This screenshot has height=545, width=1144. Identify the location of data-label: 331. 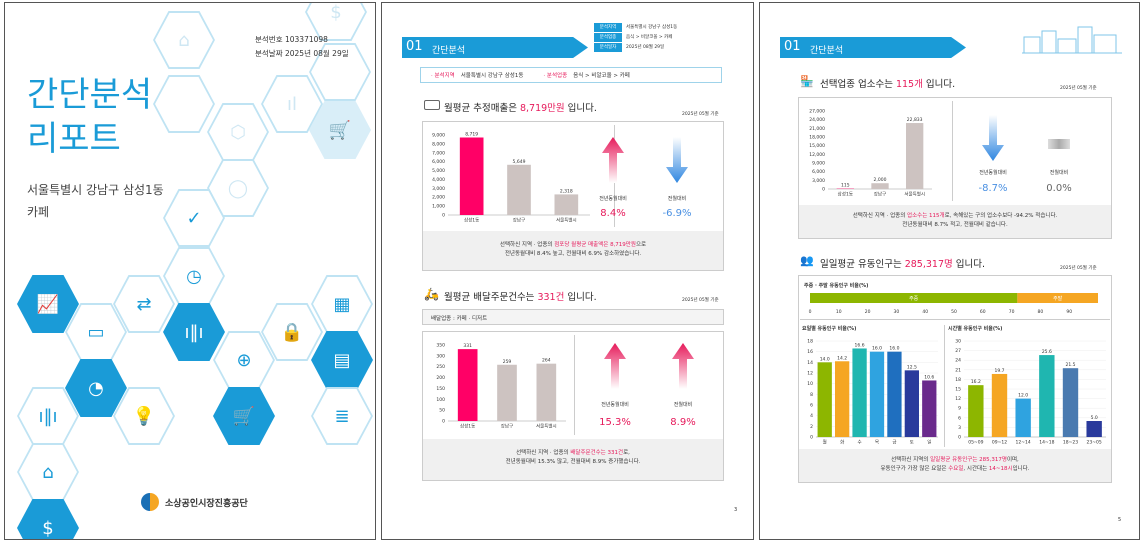
(467, 346).